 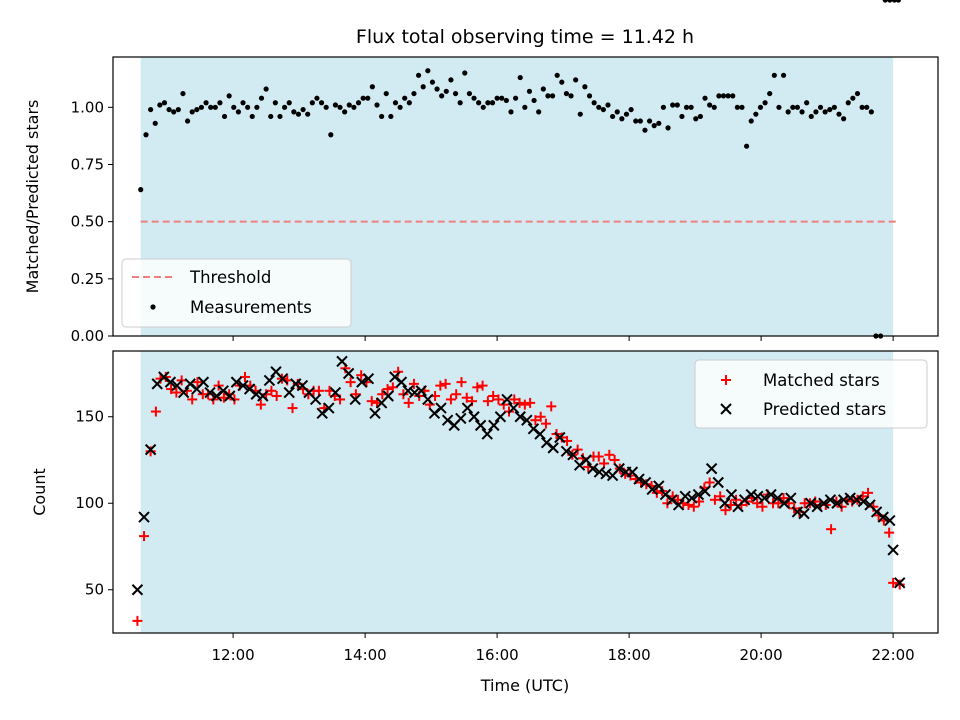 I want to click on x-tick-label: 12:00, so click(x=233, y=655).